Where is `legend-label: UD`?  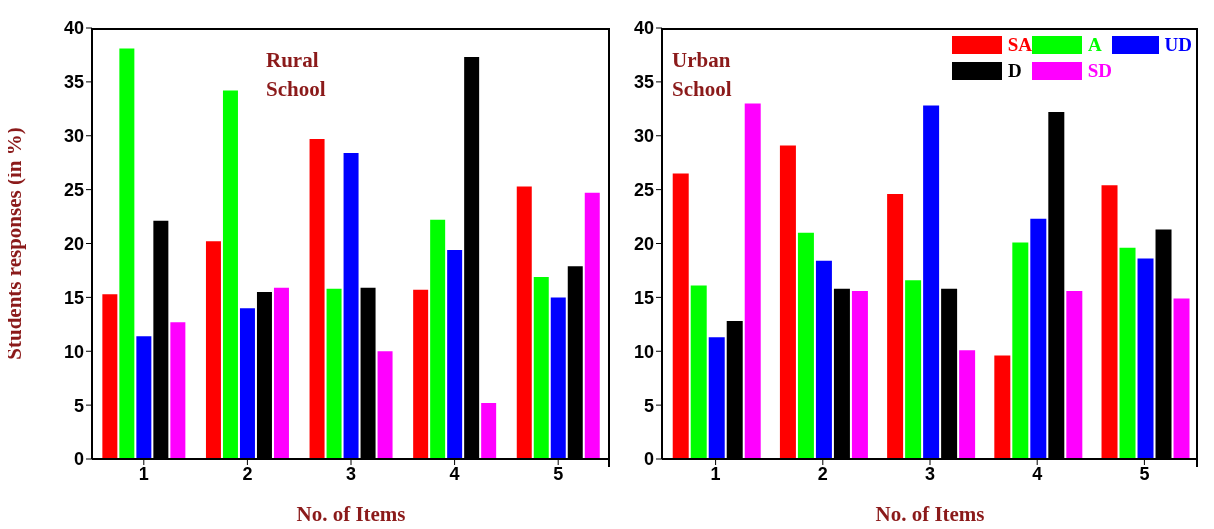 legend-label: UD is located at coordinates (1178, 45).